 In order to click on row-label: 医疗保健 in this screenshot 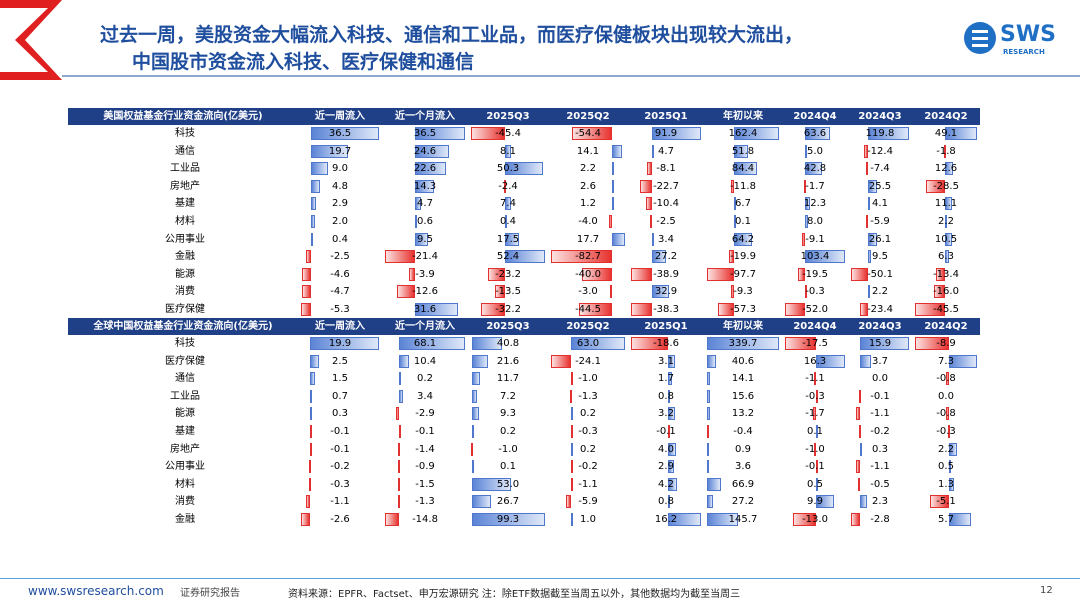, I will do `click(185, 309)`.